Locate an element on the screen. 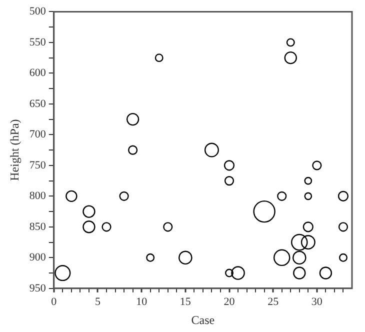 This screenshot has height=332, width=365. y-tick-label: 950 is located at coordinates (37, 288).